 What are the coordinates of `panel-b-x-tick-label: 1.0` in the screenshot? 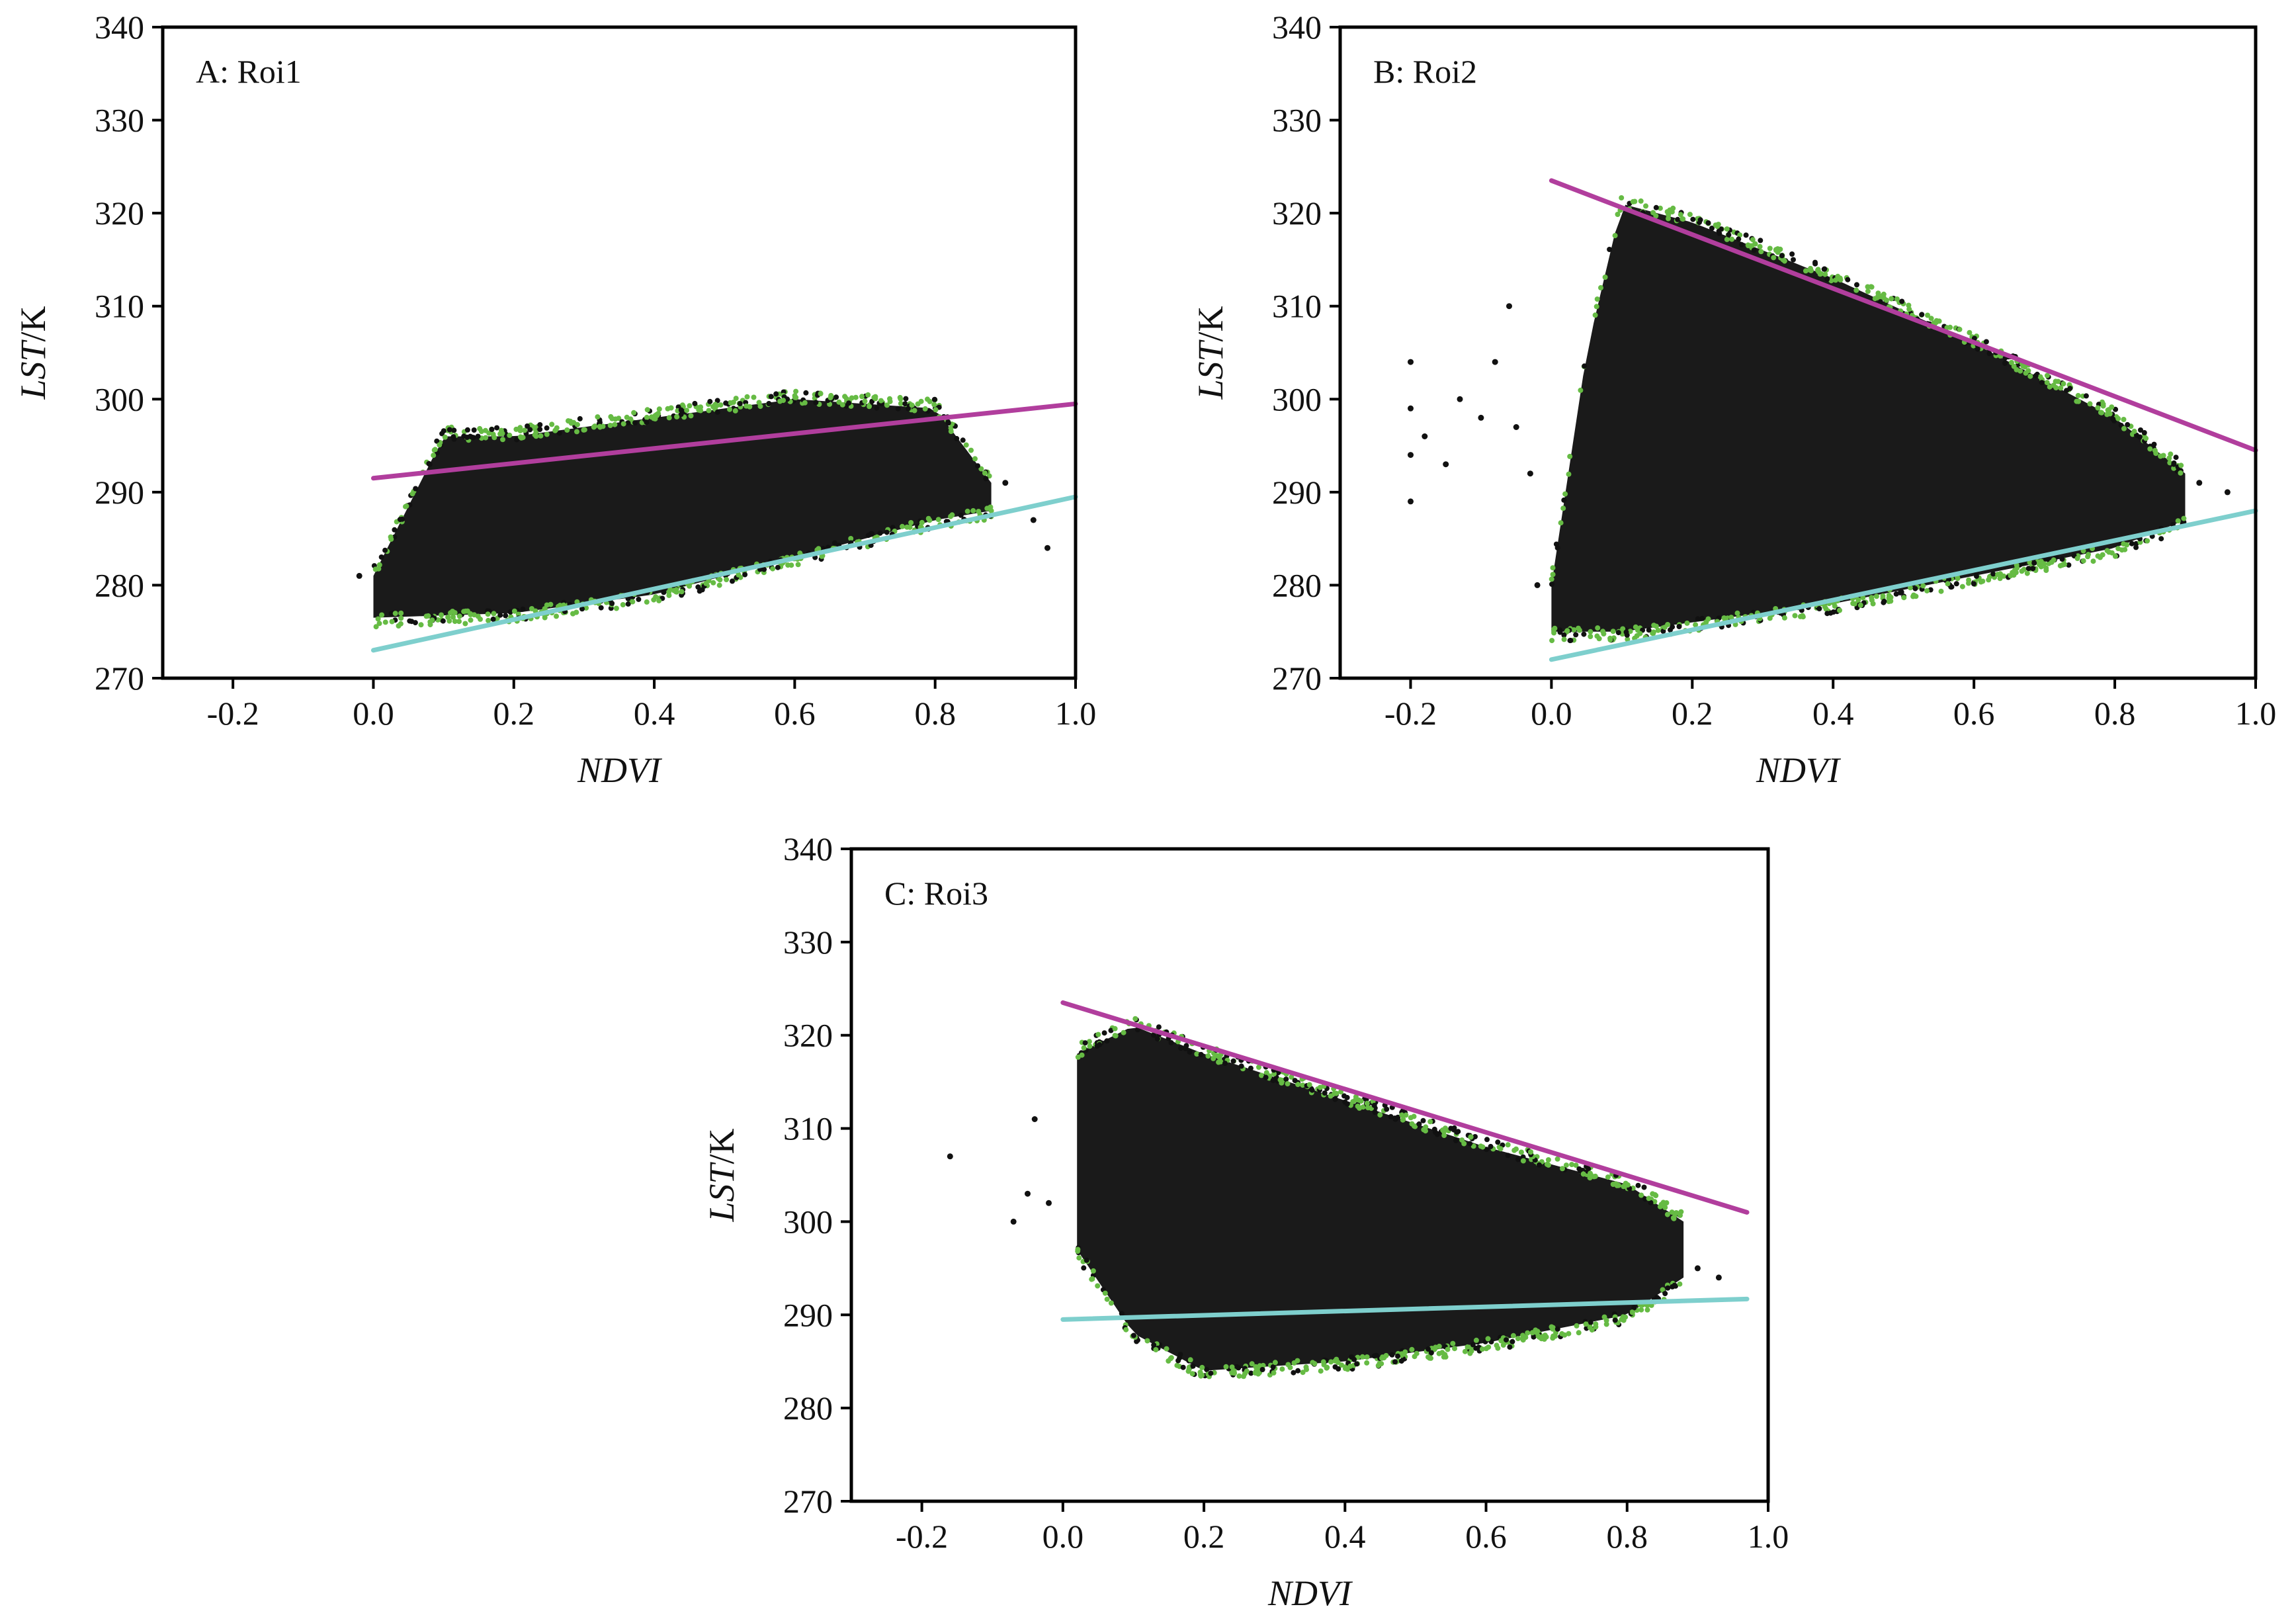 It's located at (2256, 713).